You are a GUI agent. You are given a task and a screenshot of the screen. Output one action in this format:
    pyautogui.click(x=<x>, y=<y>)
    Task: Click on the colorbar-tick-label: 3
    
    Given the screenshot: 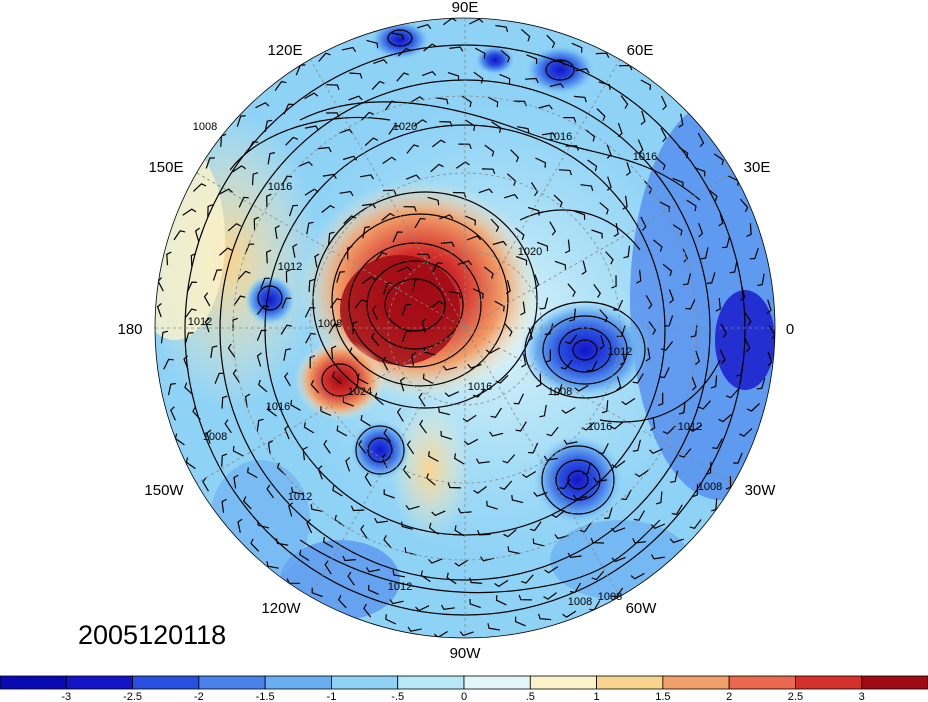 What is the action you would take?
    pyautogui.click(x=862, y=696)
    